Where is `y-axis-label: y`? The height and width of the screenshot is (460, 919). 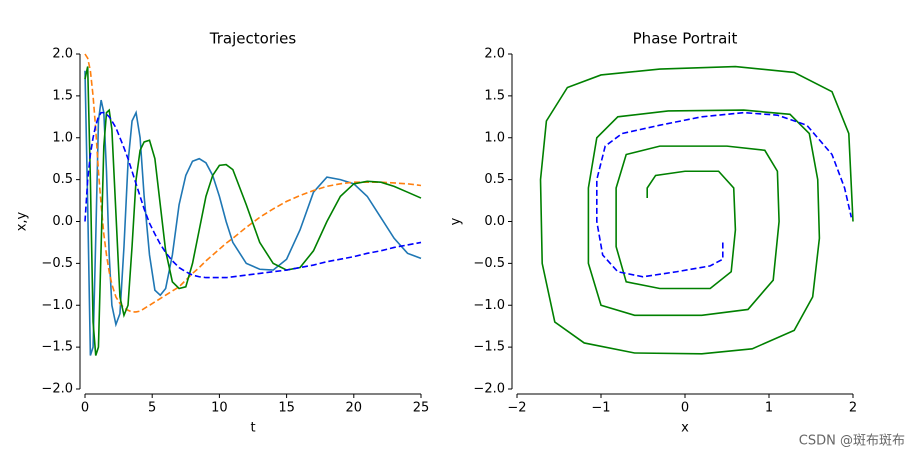
y-axis-label: y is located at coordinates (456, 221).